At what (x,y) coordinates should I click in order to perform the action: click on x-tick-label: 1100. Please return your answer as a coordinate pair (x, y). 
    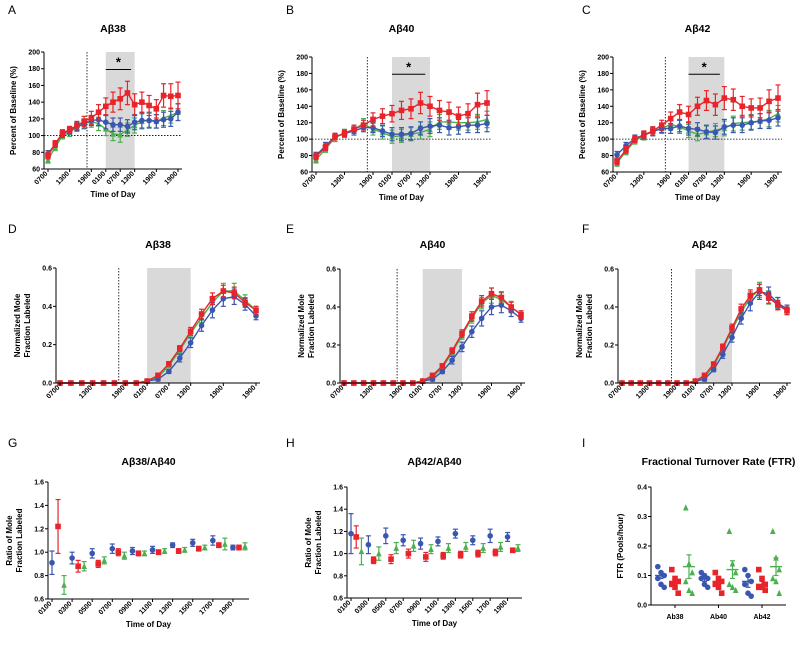
    Looking at the image, I should click on (432, 607).